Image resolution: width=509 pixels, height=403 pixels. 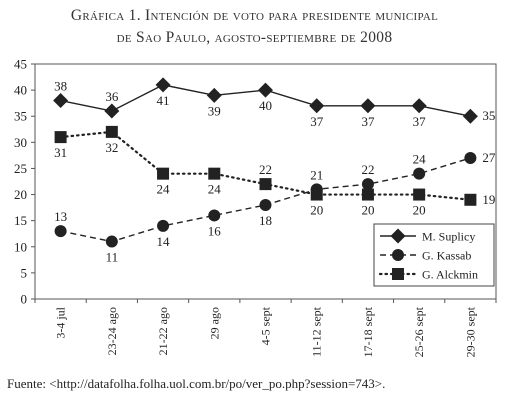 What do you see at coordinates (254, 37) in the screenshot?
I see `chart-title-line-2: de Sao Paulo, agosto-septiembre de 2008` at bounding box center [254, 37].